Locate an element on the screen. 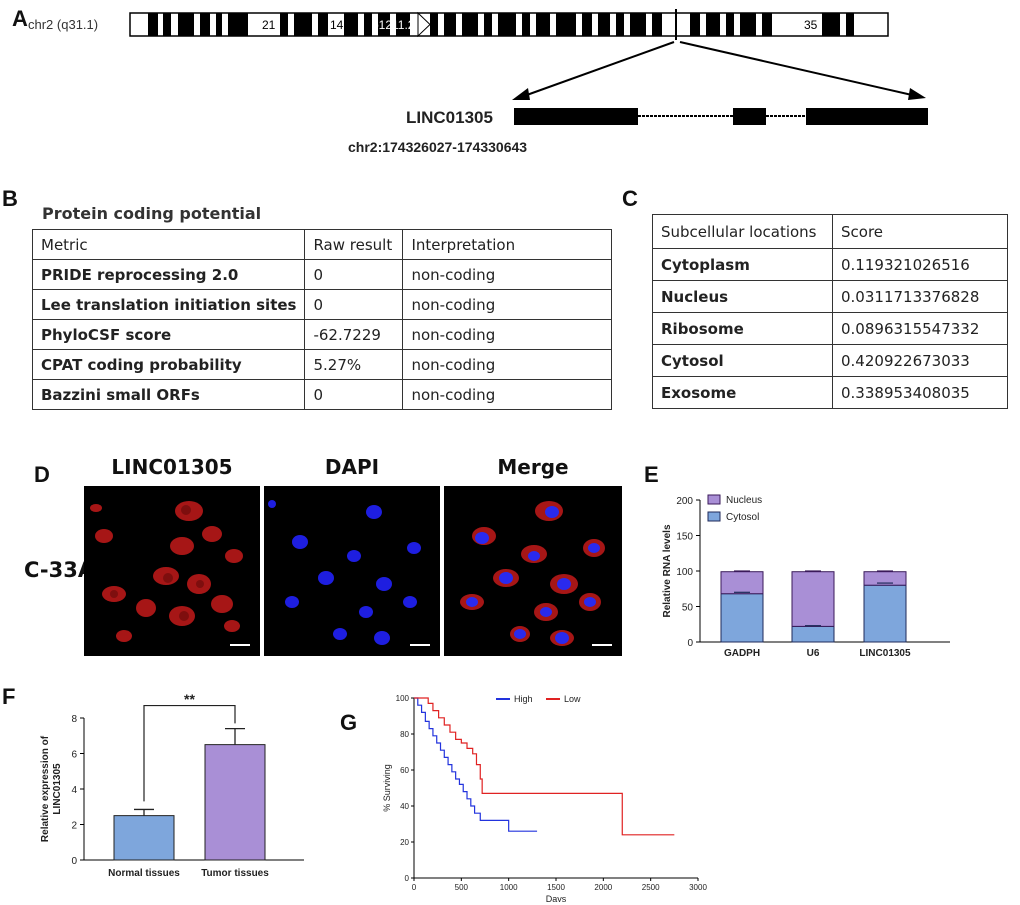  y-tick-label: 2 is located at coordinates (74, 826).